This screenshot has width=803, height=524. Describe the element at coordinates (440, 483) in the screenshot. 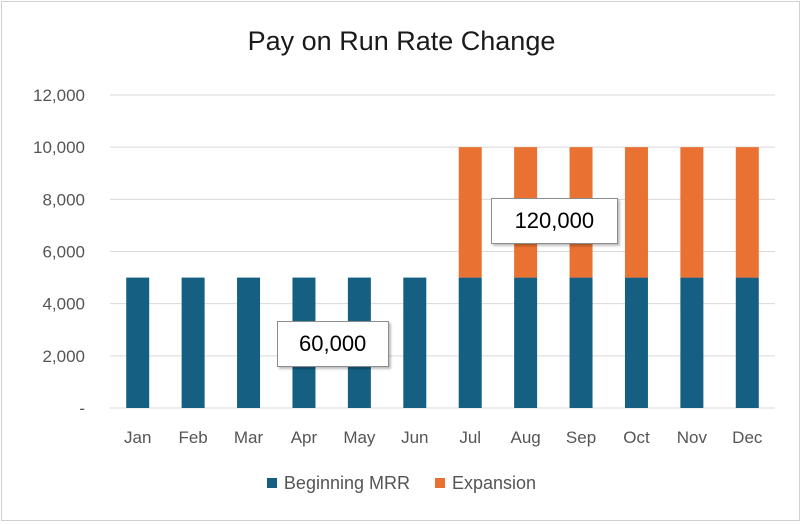

I see `legend-swatch-expansion` at that location.